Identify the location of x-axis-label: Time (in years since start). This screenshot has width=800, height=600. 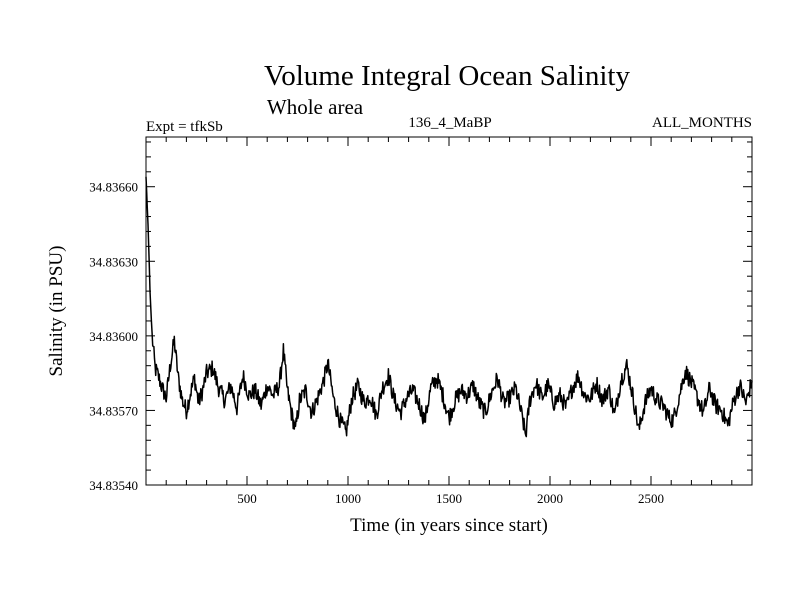
(449, 525).